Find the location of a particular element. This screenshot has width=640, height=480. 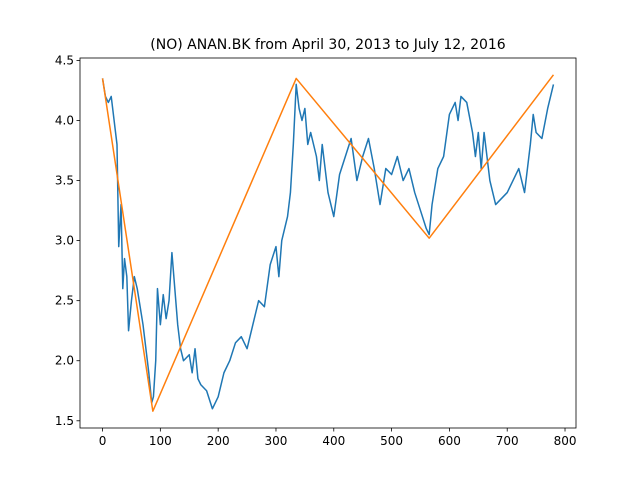

x-tick-label: 100 is located at coordinates (160, 441).